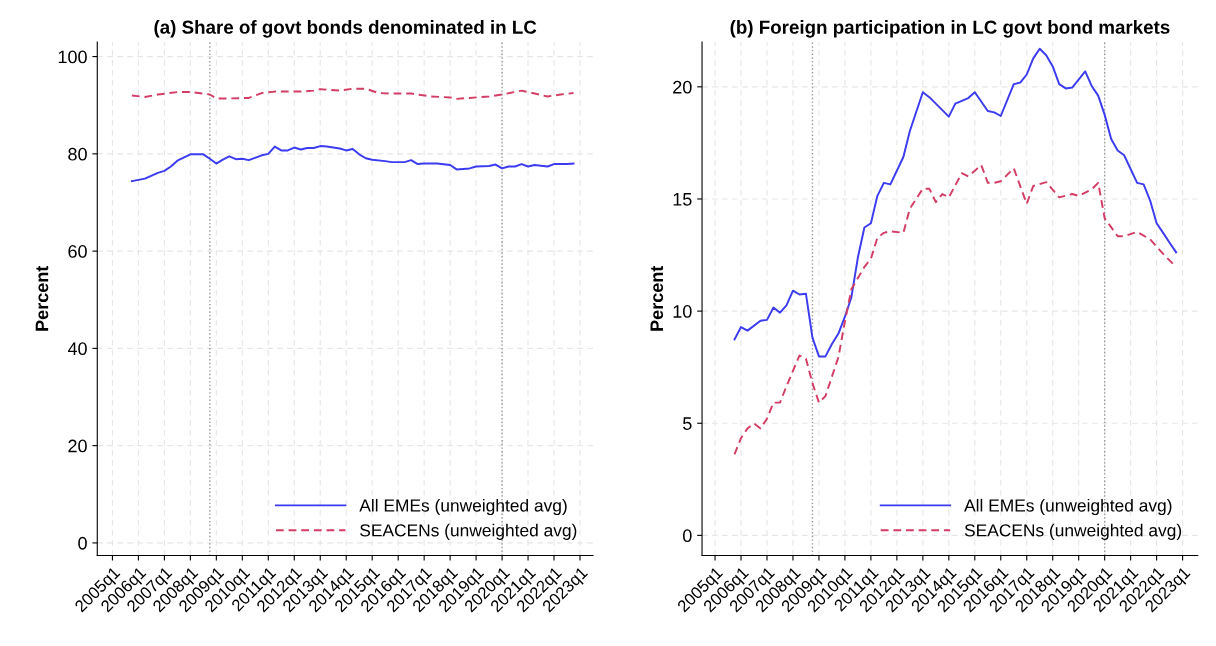  What do you see at coordinates (72, 57) in the screenshot?
I see `y-tick-label: 100` at bounding box center [72, 57].